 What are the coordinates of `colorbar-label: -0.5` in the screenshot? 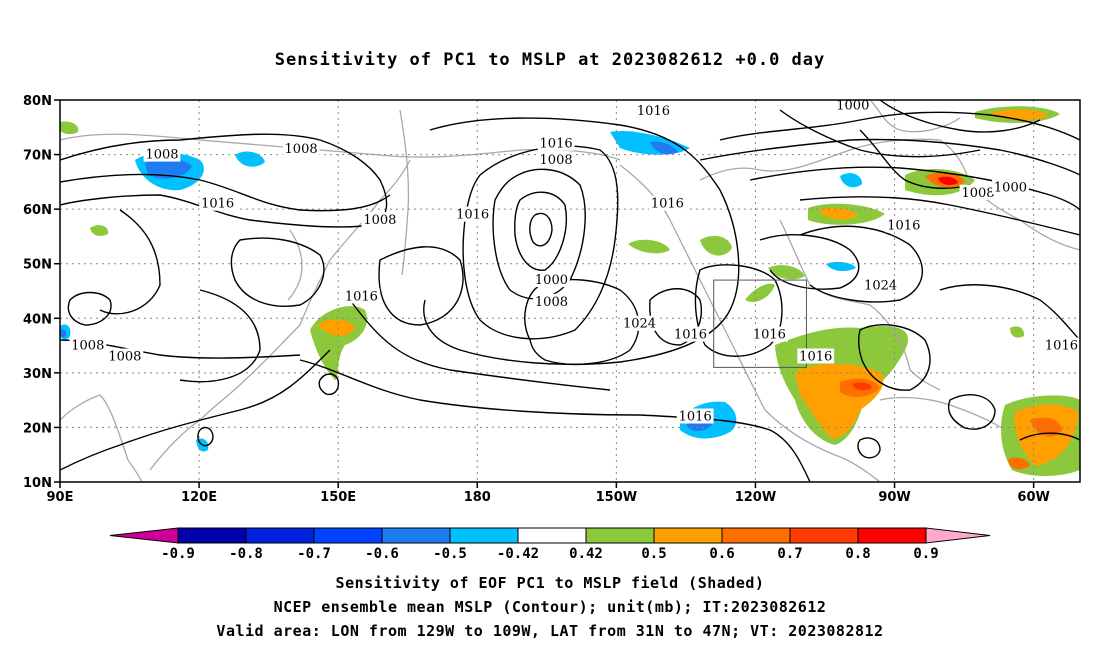 It's located at (450, 554).